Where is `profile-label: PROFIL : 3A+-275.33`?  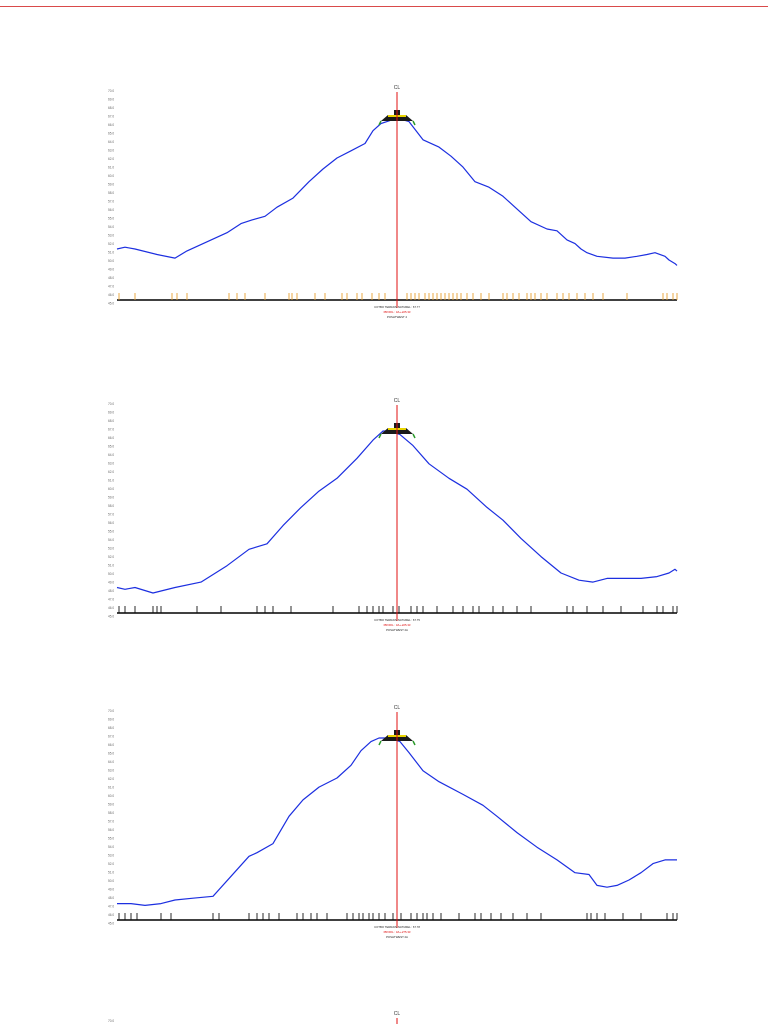
profile-label: PROFIL : 3A+-275.33 is located at coordinates (397, 932).